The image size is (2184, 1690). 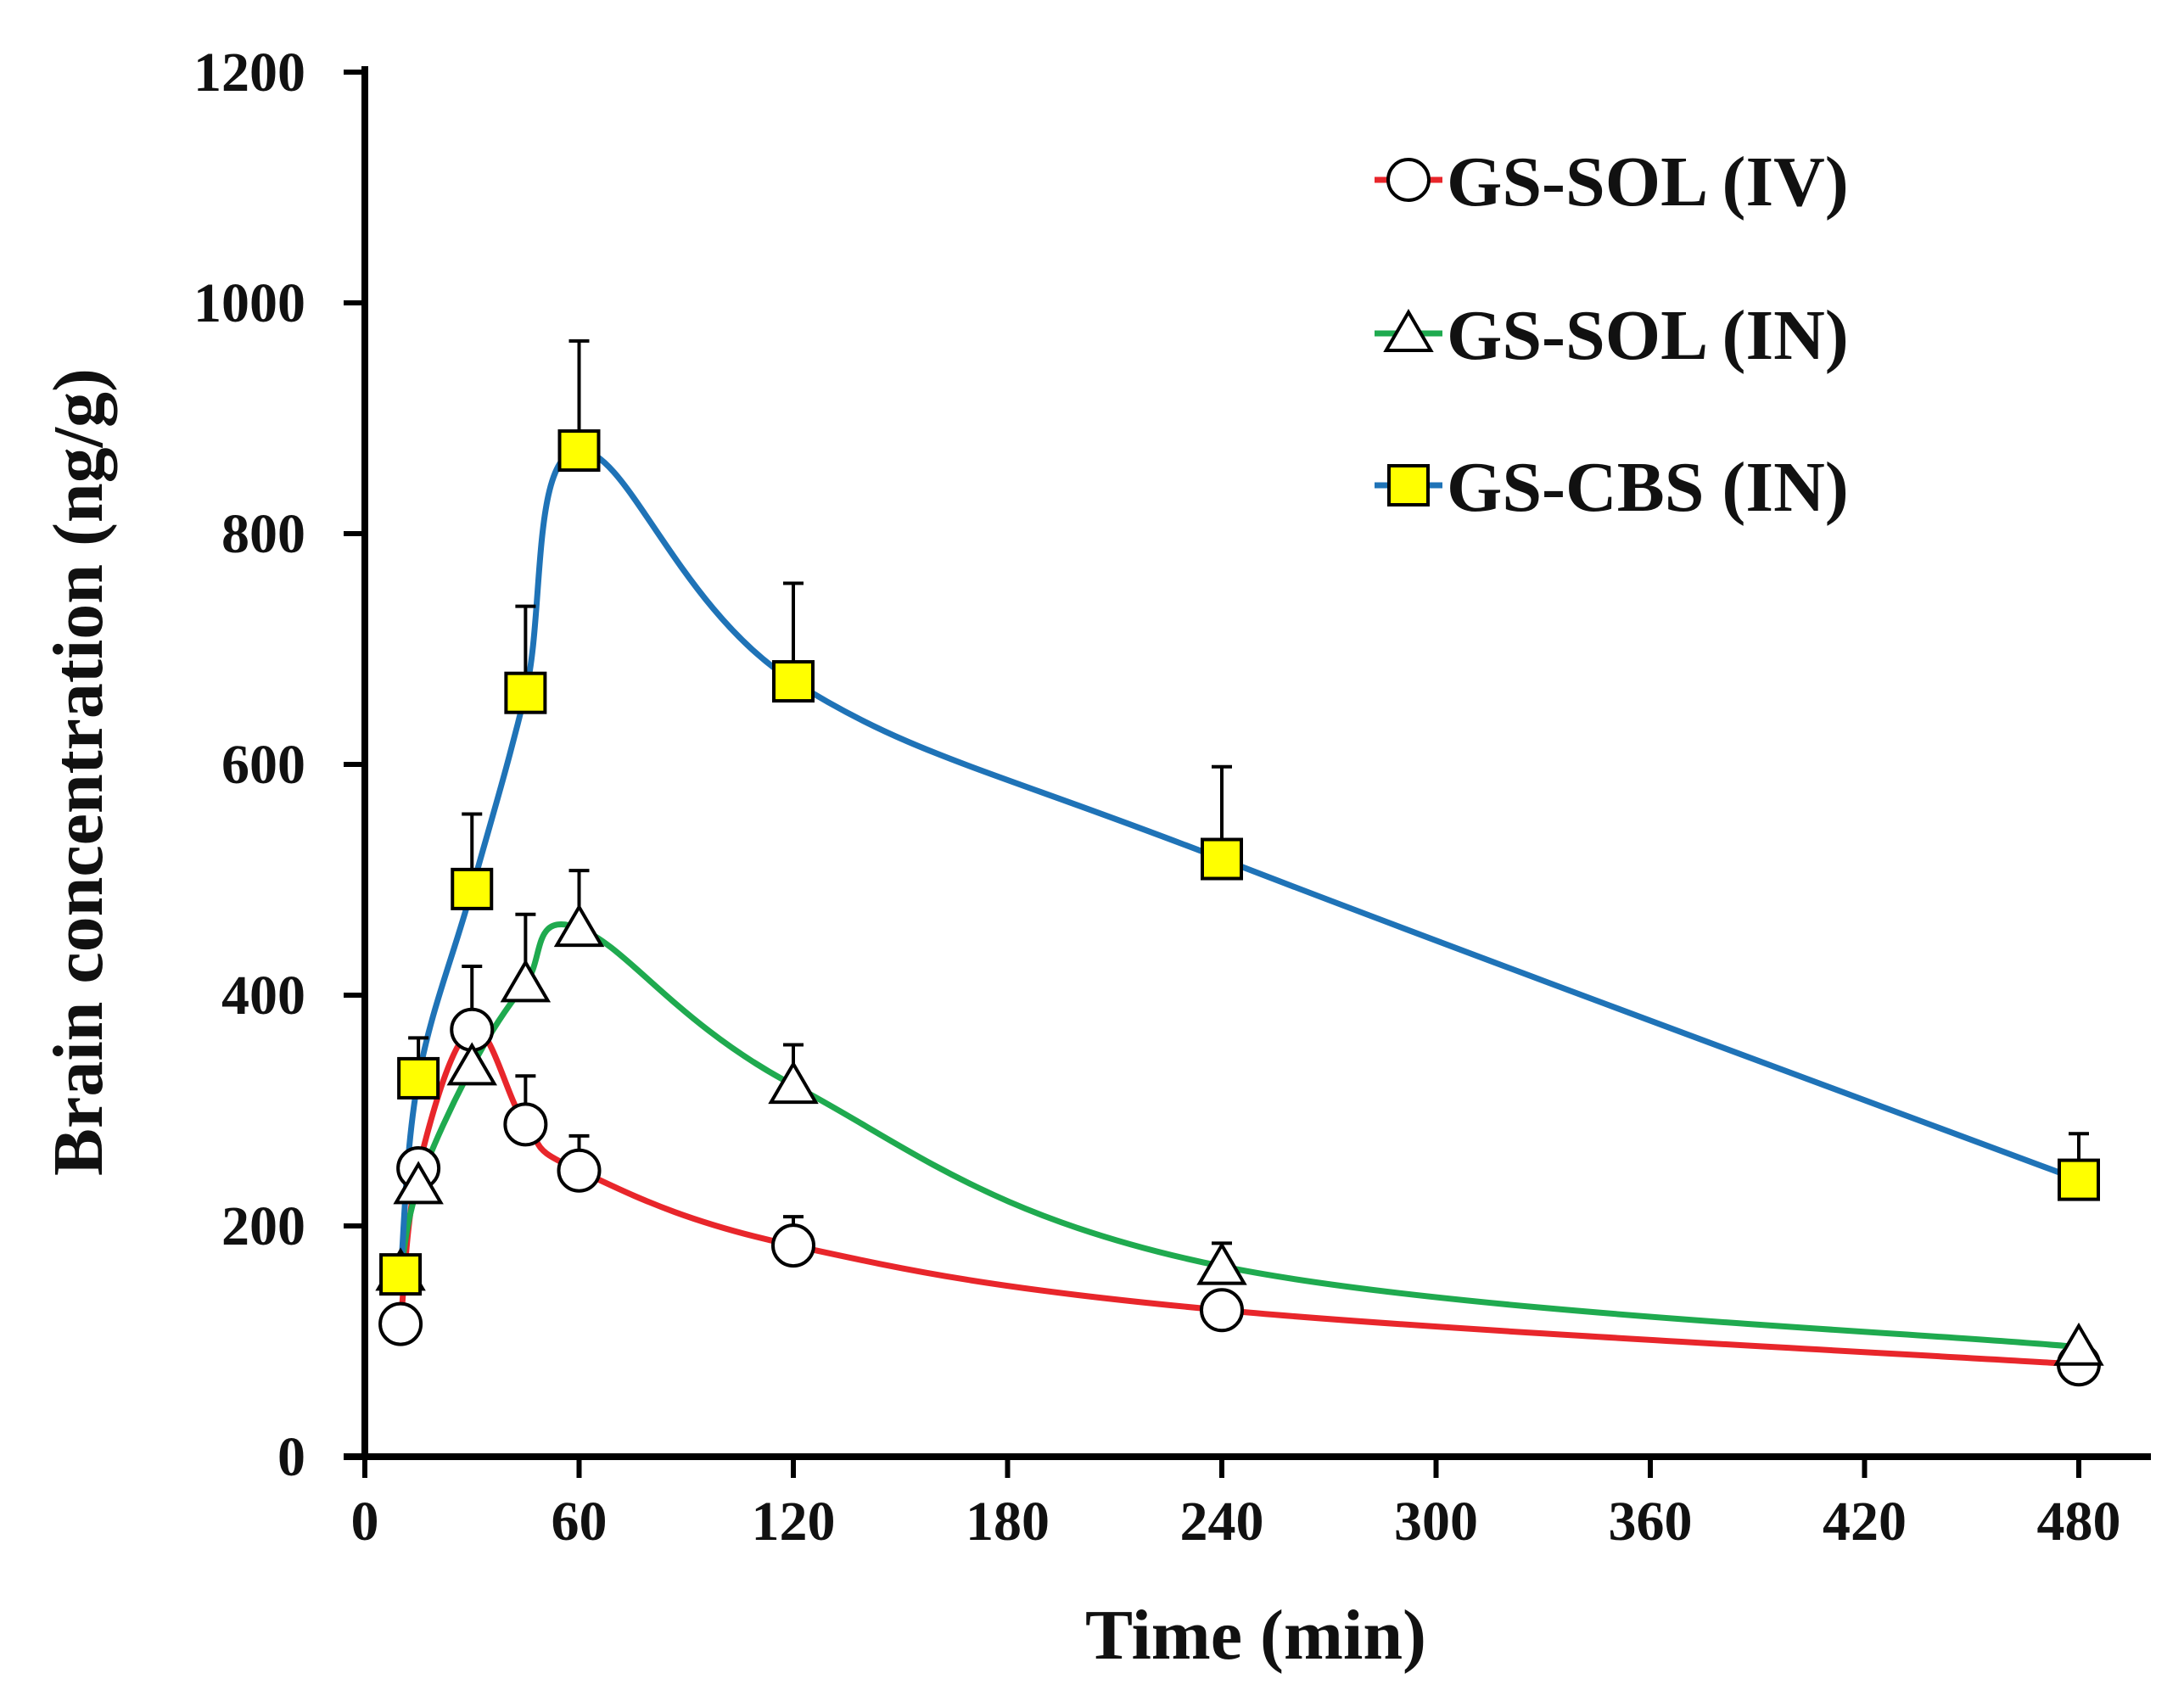 What do you see at coordinates (2079, 1522) in the screenshot?
I see `x-tick-label: 480` at bounding box center [2079, 1522].